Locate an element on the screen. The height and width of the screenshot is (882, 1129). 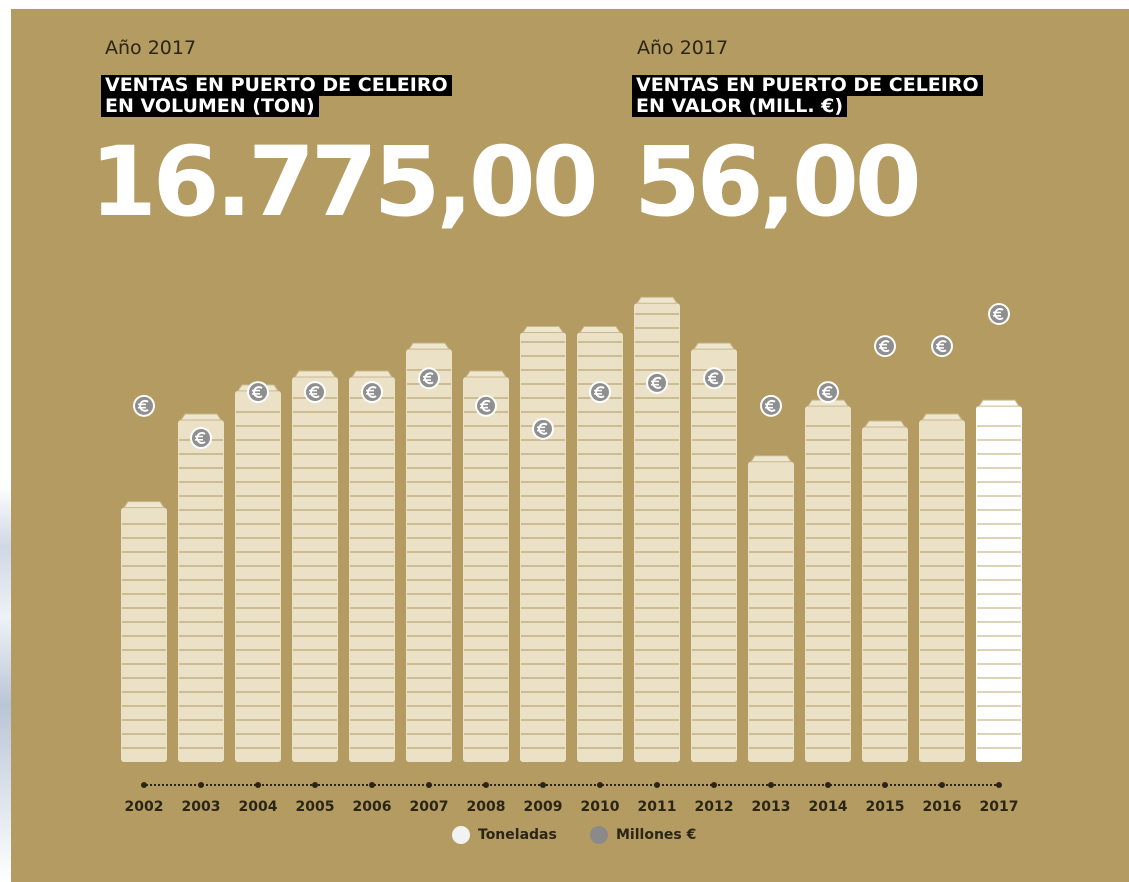
bar-body-2008 is located at coordinates (486, 569).